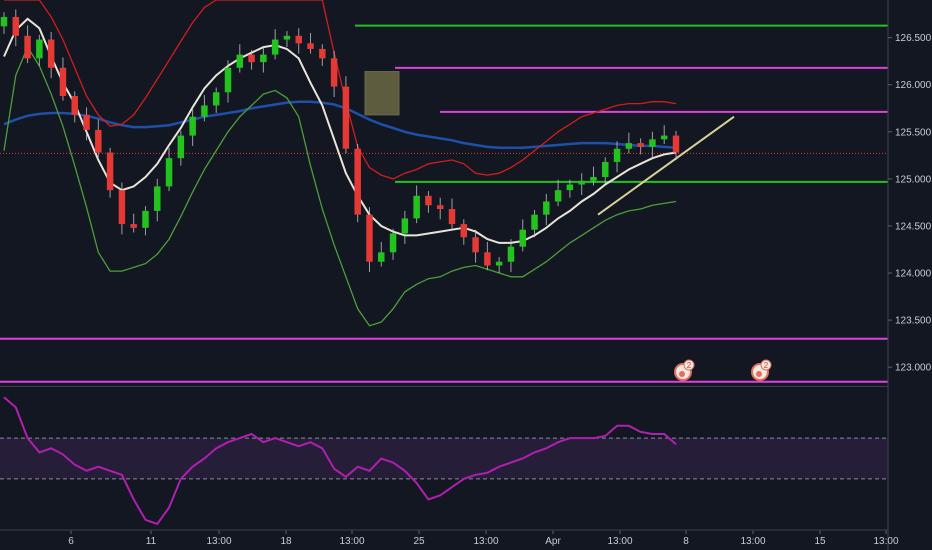 The width and height of the screenshot is (932, 550). I want to click on price-axis-tick-label: 123.500, so click(913, 321).